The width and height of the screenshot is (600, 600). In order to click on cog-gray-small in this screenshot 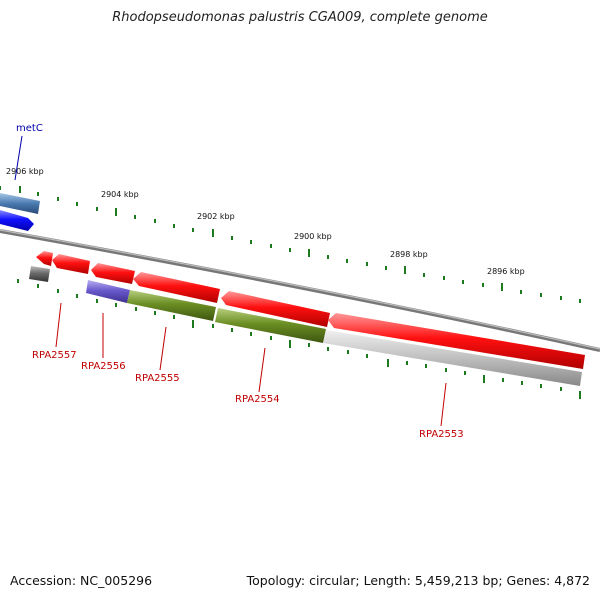, I will do `click(39, 274)`.